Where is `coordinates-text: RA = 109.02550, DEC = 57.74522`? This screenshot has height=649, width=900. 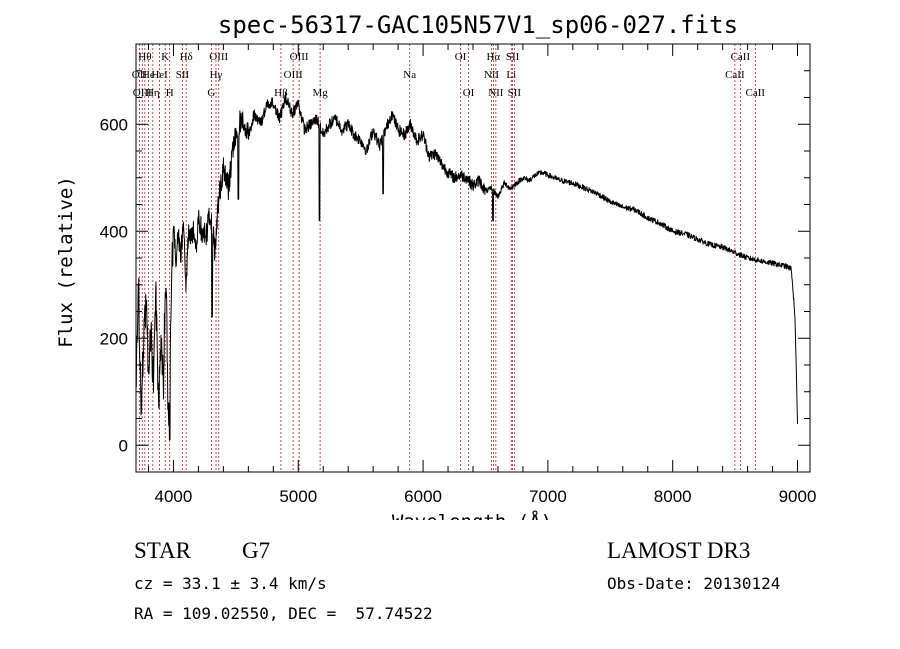 coordinates-text: RA = 109.02550, DEC = 57.74522 is located at coordinates (283, 613).